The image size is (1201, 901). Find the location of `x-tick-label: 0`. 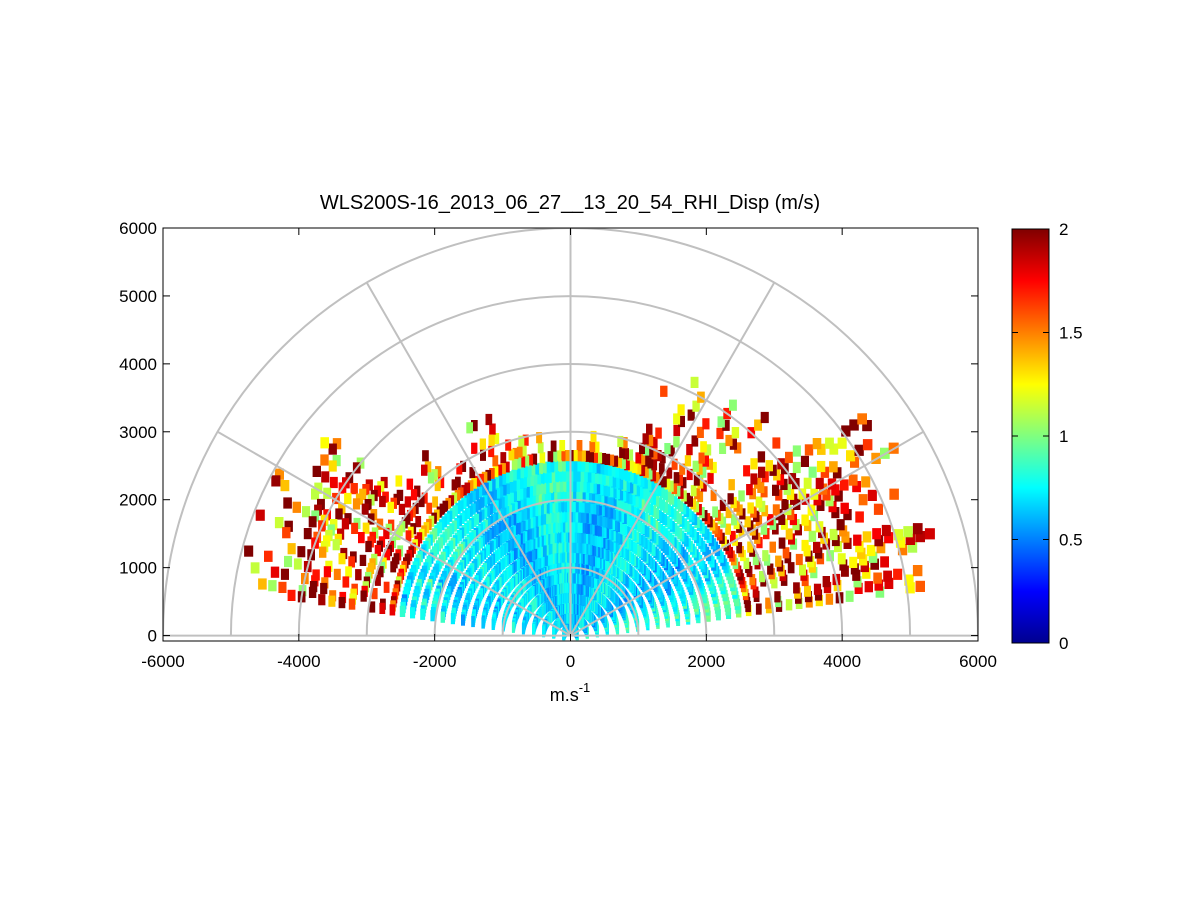

x-tick-label: 0 is located at coordinates (570, 661).